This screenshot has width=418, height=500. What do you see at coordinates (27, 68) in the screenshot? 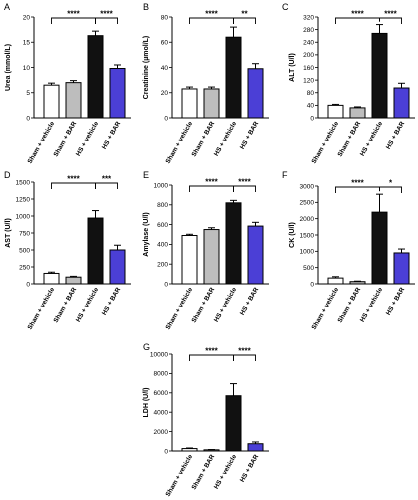
I see `y-tick-label: 10` at bounding box center [27, 68].